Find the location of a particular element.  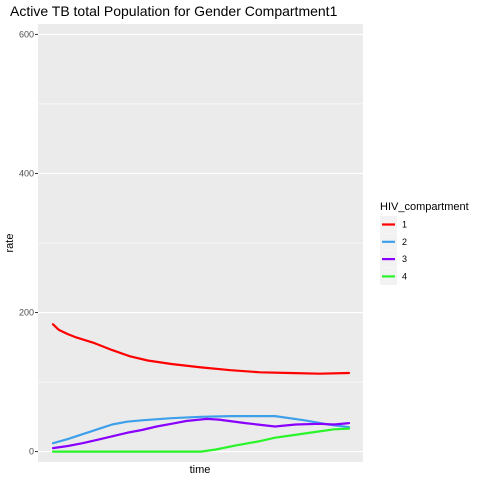

y-tick-label: 0 is located at coordinates (31, 452).